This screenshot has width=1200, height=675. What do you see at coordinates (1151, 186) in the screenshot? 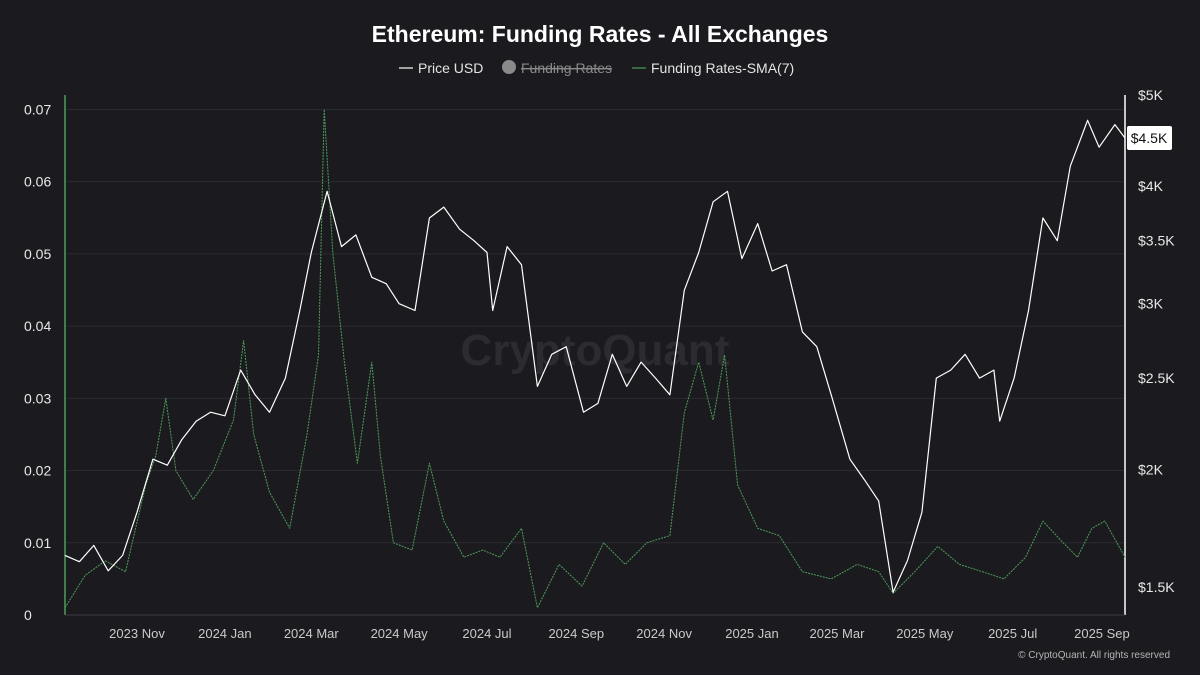
I see `right-tick-label: $4K` at bounding box center [1151, 186].